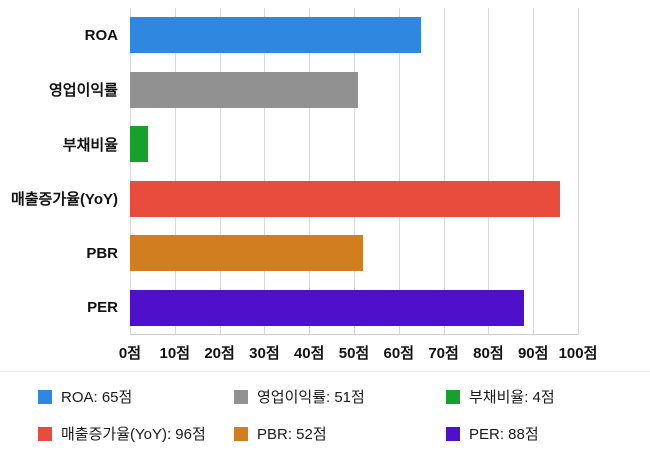 Image resolution: width=650 pixels, height=450 pixels. I want to click on legend-label: 영업이익률: 51점, so click(311, 397).